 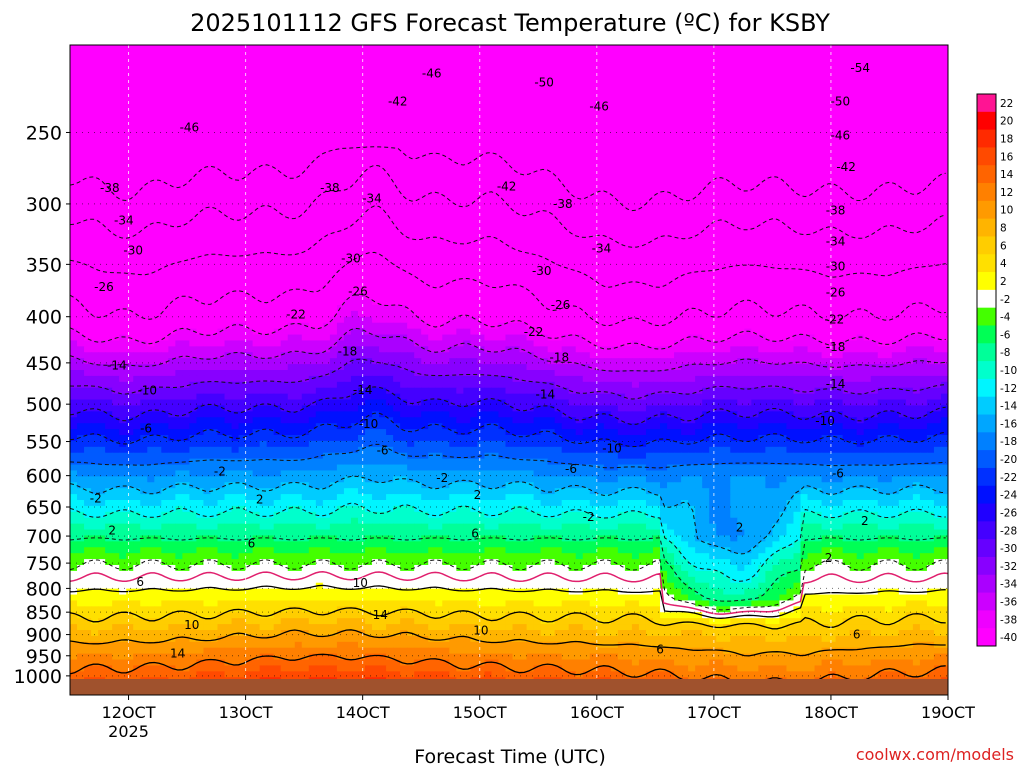 I want to click on isotherm-label: -18, so click(x=836, y=347).